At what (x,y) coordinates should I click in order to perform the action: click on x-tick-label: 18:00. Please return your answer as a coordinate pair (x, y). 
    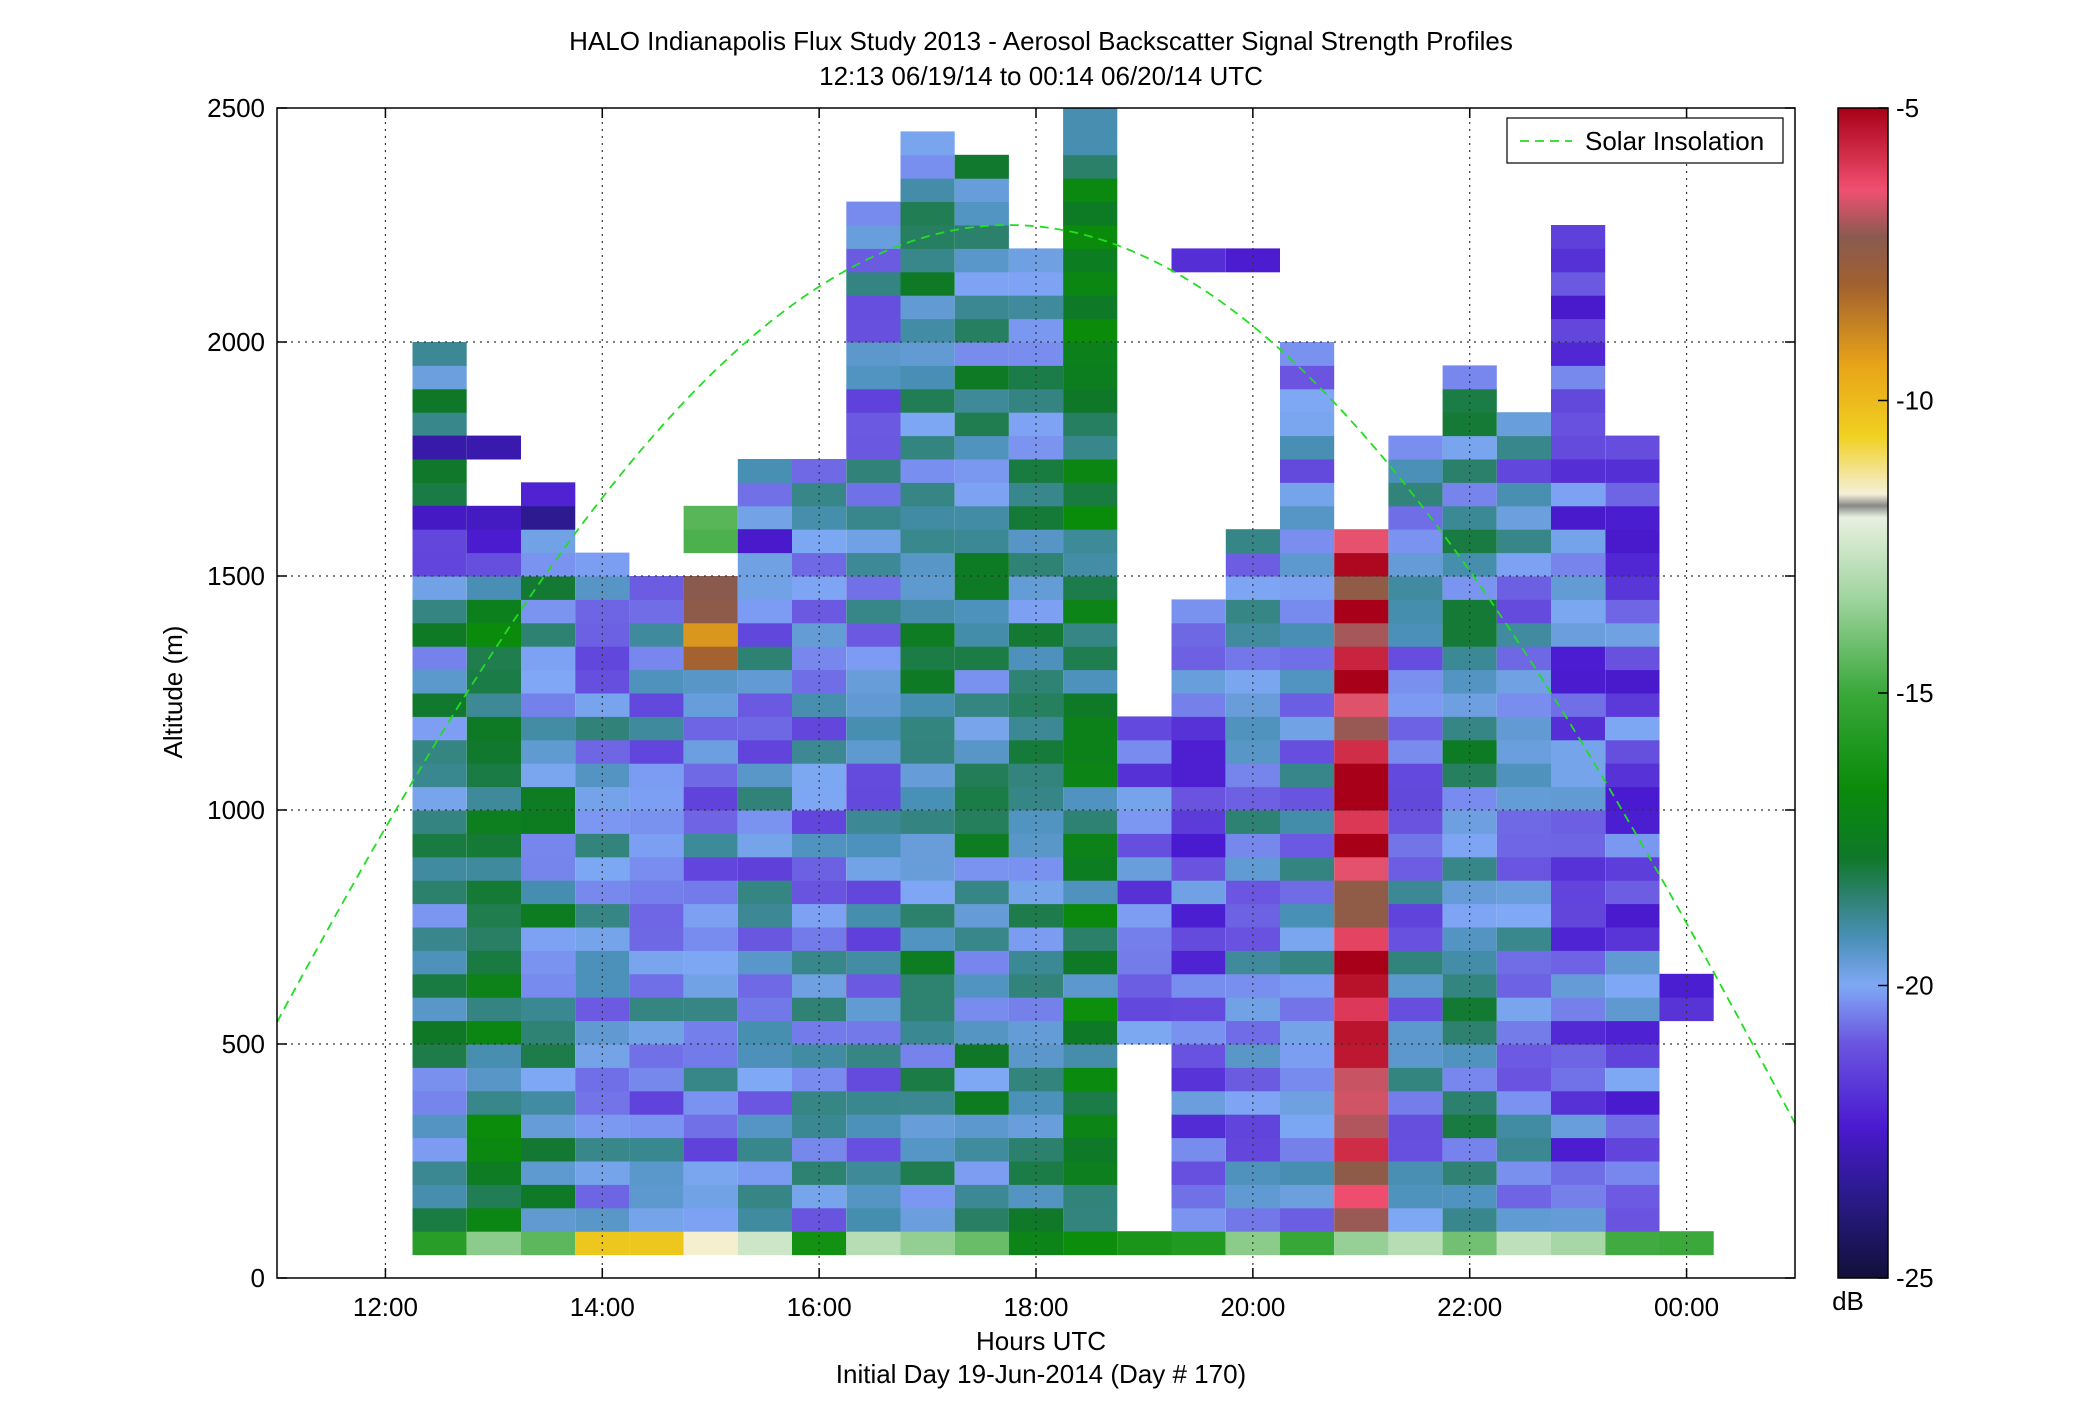
    Looking at the image, I should click on (1035, 1307).